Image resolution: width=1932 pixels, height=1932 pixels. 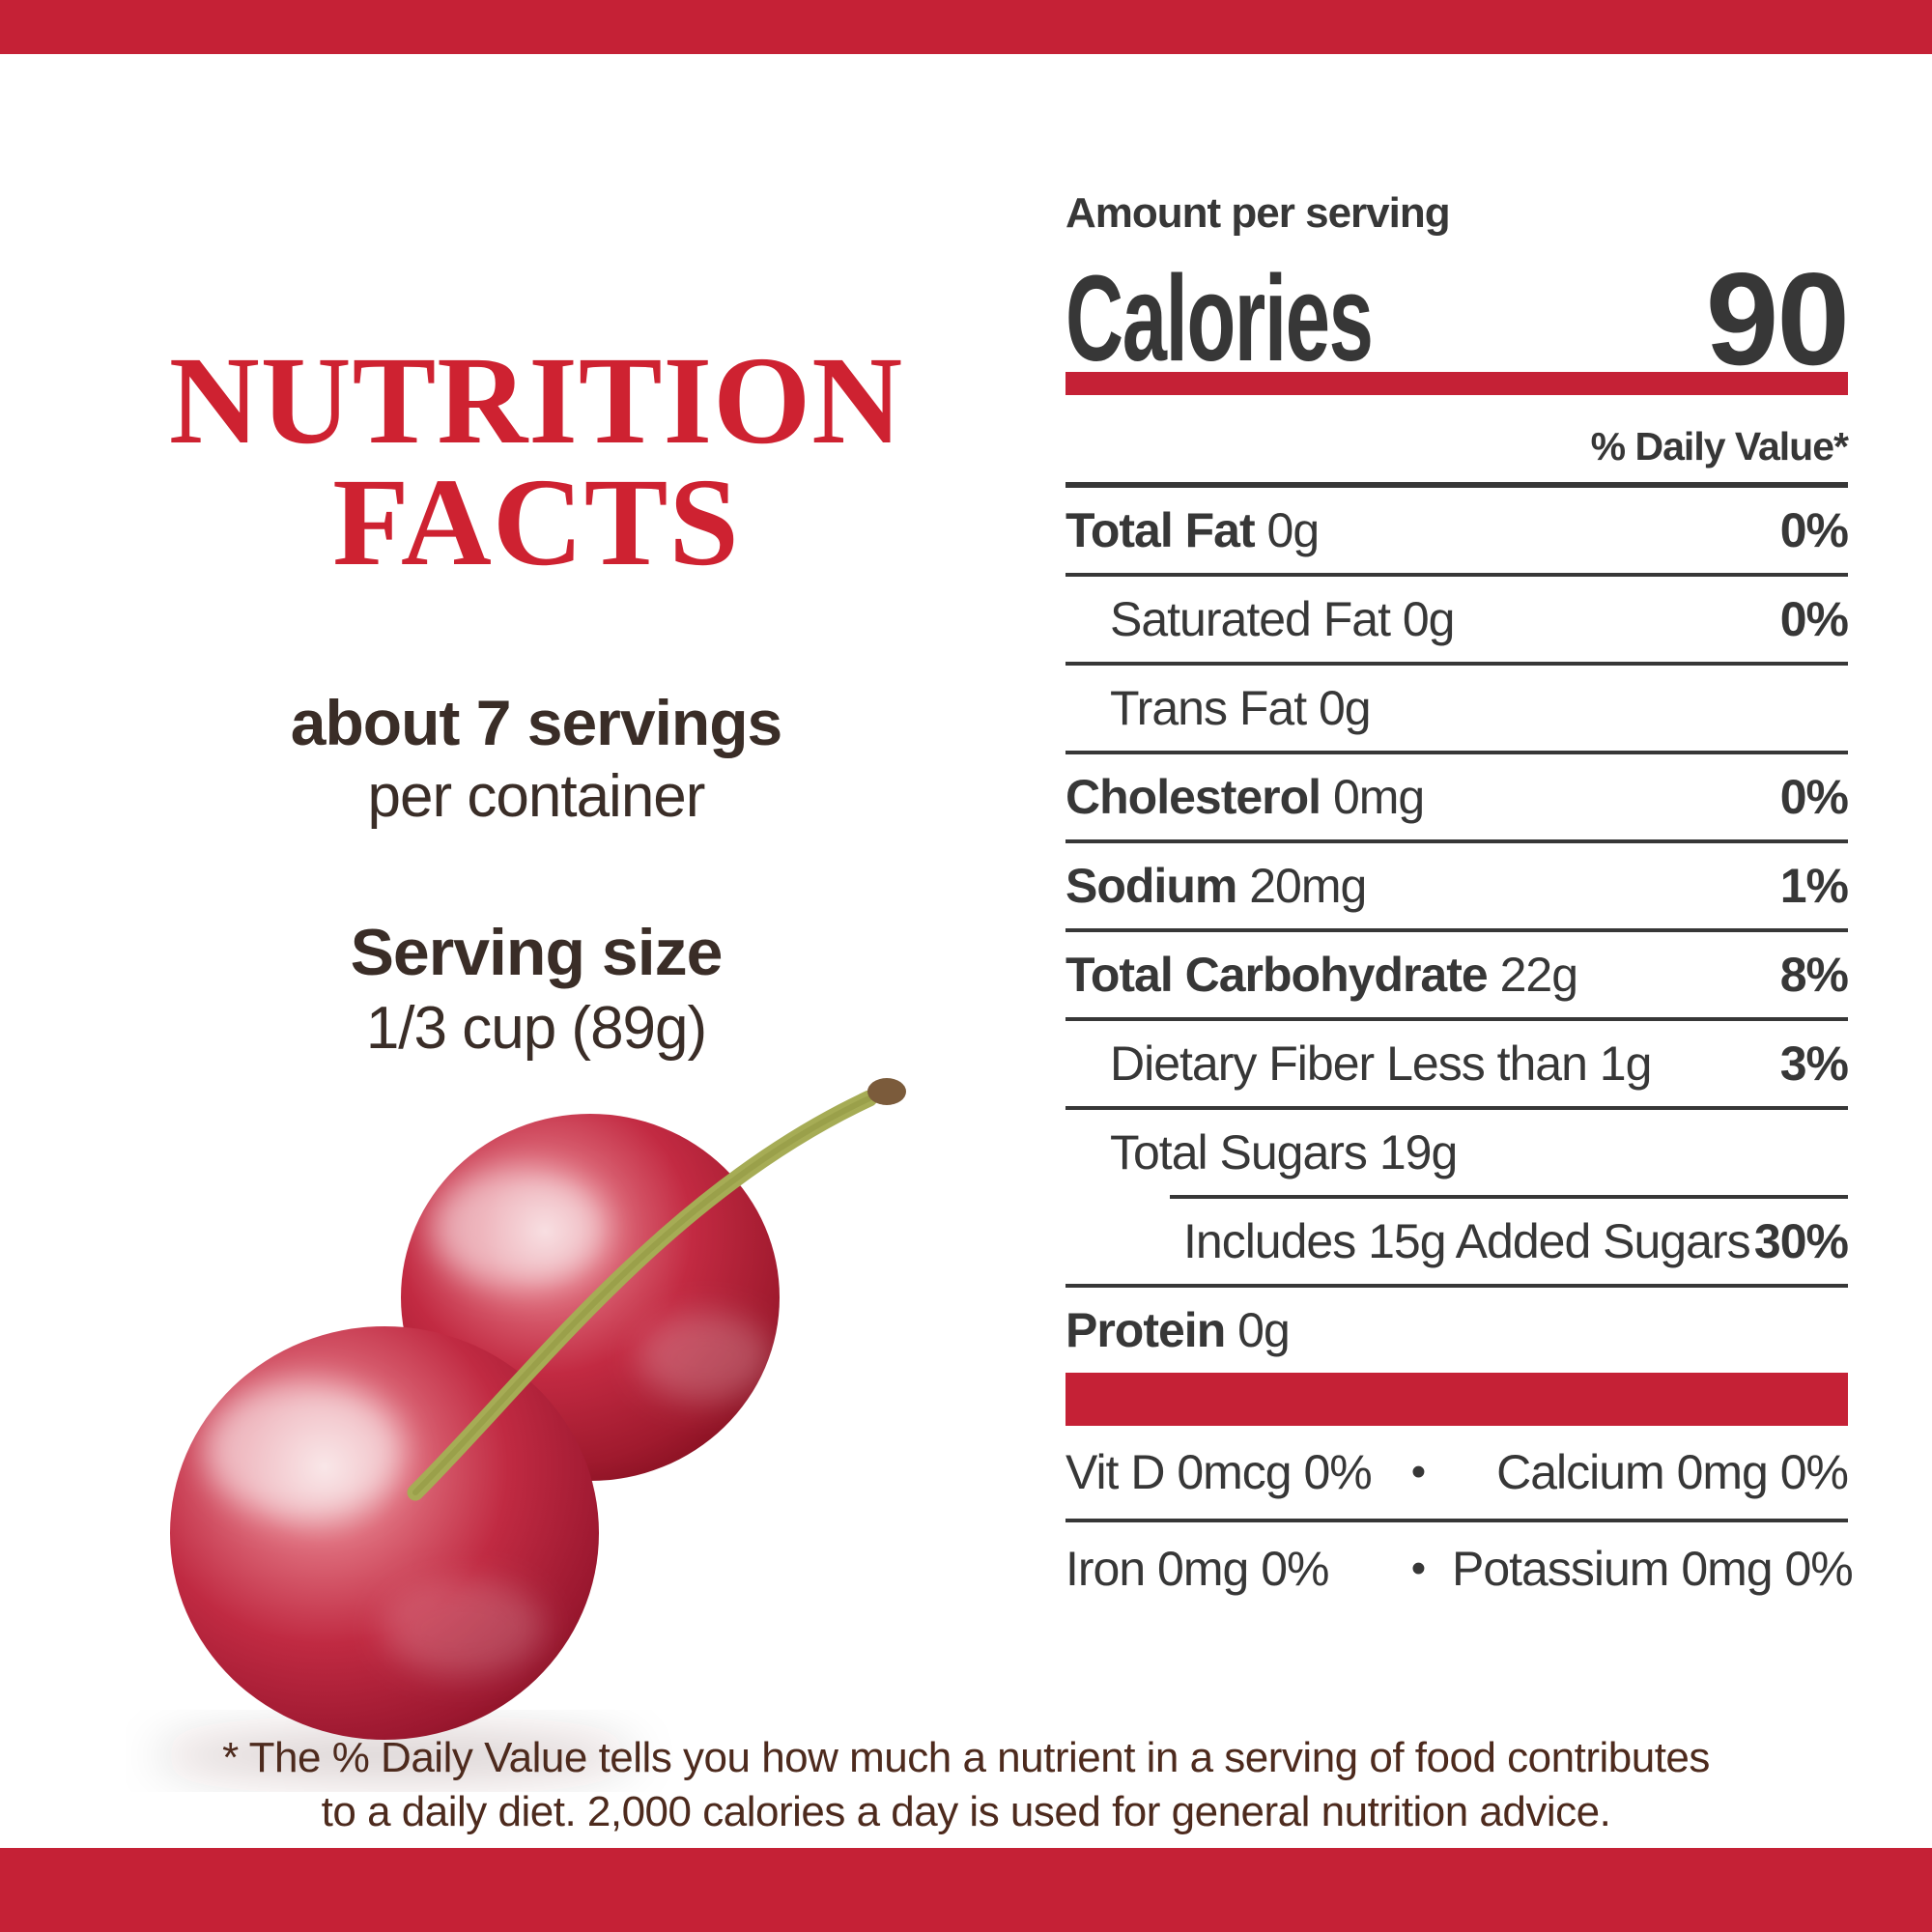 What do you see at coordinates (1456, 1520) in the screenshot?
I see `micronutrient-rule` at bounding box center [1456, 1520].